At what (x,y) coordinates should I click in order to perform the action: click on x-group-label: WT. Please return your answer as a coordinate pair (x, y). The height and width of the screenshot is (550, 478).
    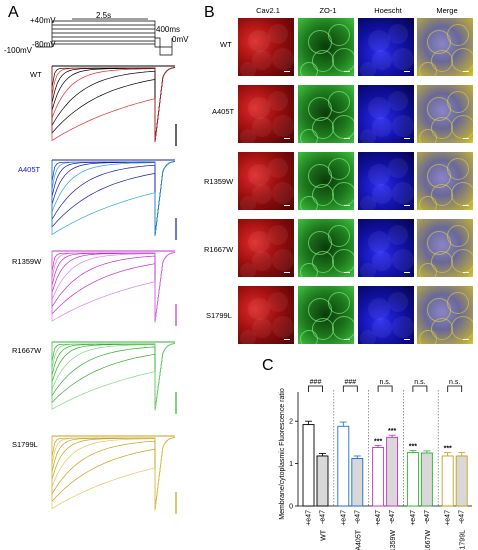
    Looking at the image, I should click on (324, 535).